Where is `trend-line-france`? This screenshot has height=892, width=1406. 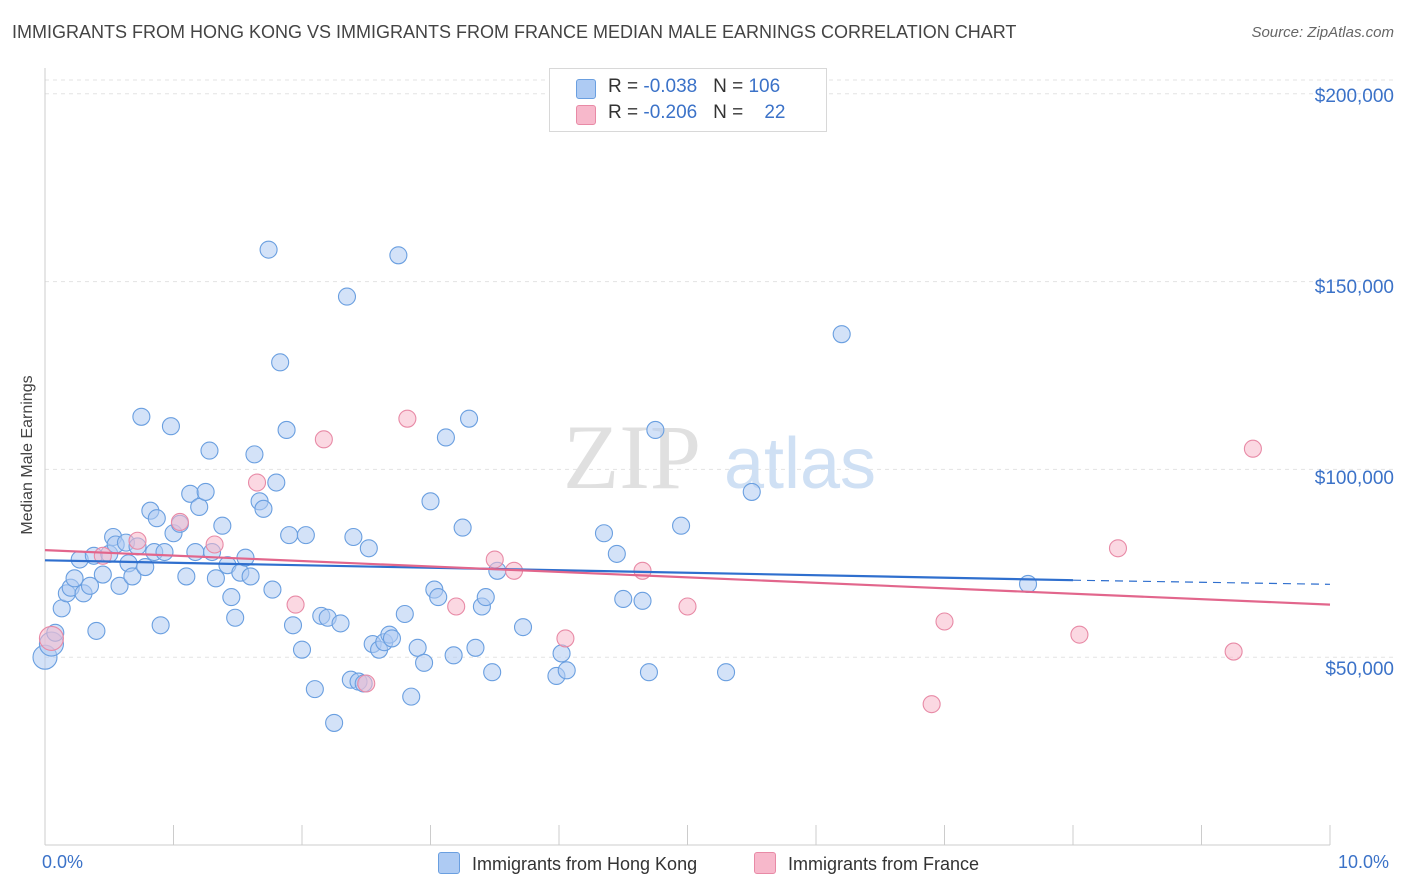 trend-line-france is located at coordinates (687, 577).